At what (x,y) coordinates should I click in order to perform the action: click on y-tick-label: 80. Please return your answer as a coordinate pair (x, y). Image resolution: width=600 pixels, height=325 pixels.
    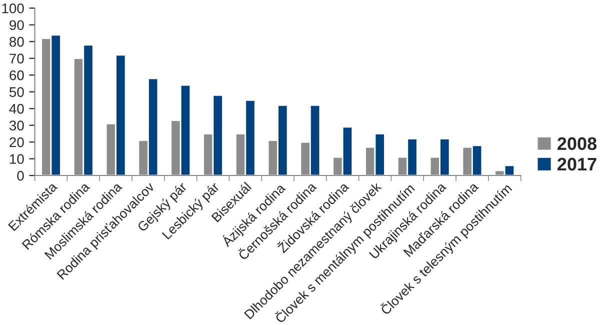
    Looking at the image, I should click on (17, 41).